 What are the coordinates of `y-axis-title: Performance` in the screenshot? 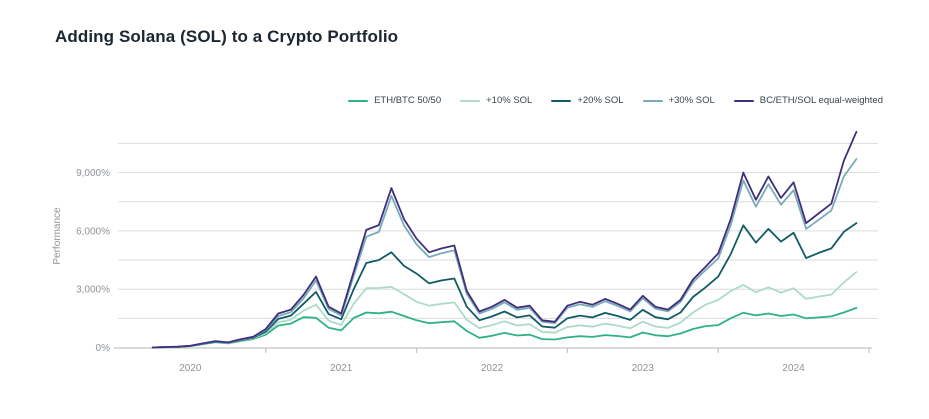 It's located at (57, 236).